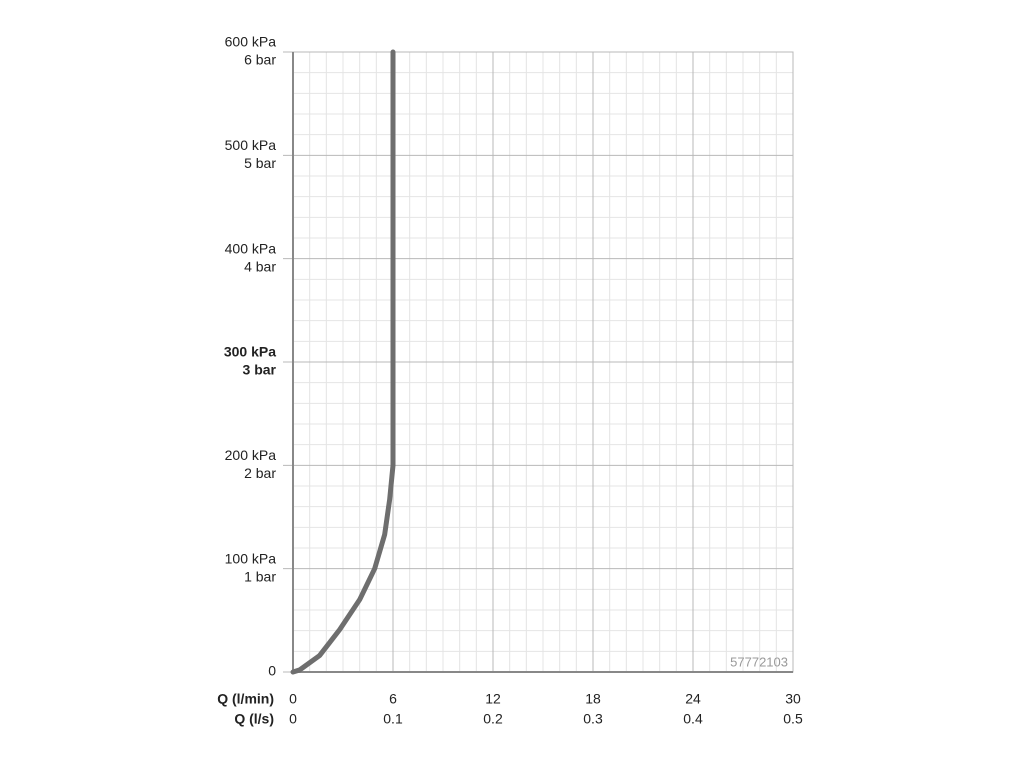 Image resolution: width=1024 pixels, height=773 pixels. I want to click on y-tick-label: 400 kPa, so click(251, 248).